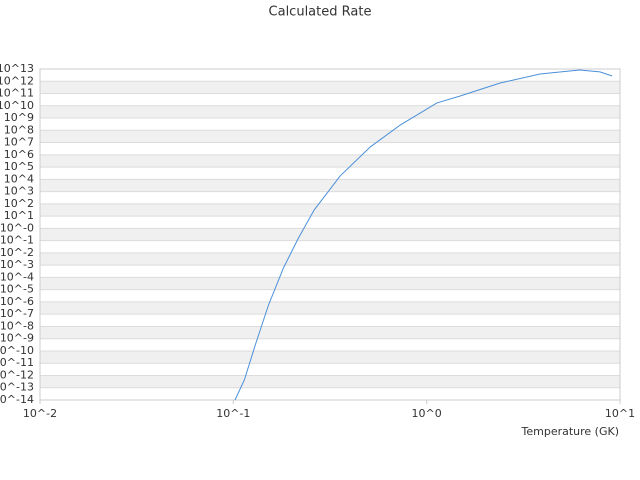 Image resolution: width=640 pixels, height=480 pixels. Describe the element at coordinates (19, 142) in the screenshot. I see `y-tick-label: 10^7` at that location.